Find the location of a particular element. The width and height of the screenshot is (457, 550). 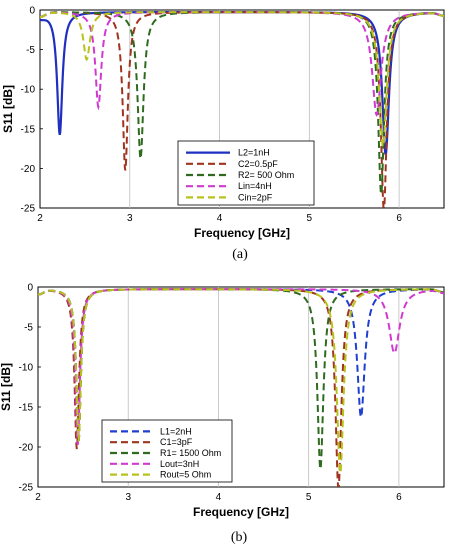

legend-entry: R1= 1500 Ohm is located at coordinates (190, 453).